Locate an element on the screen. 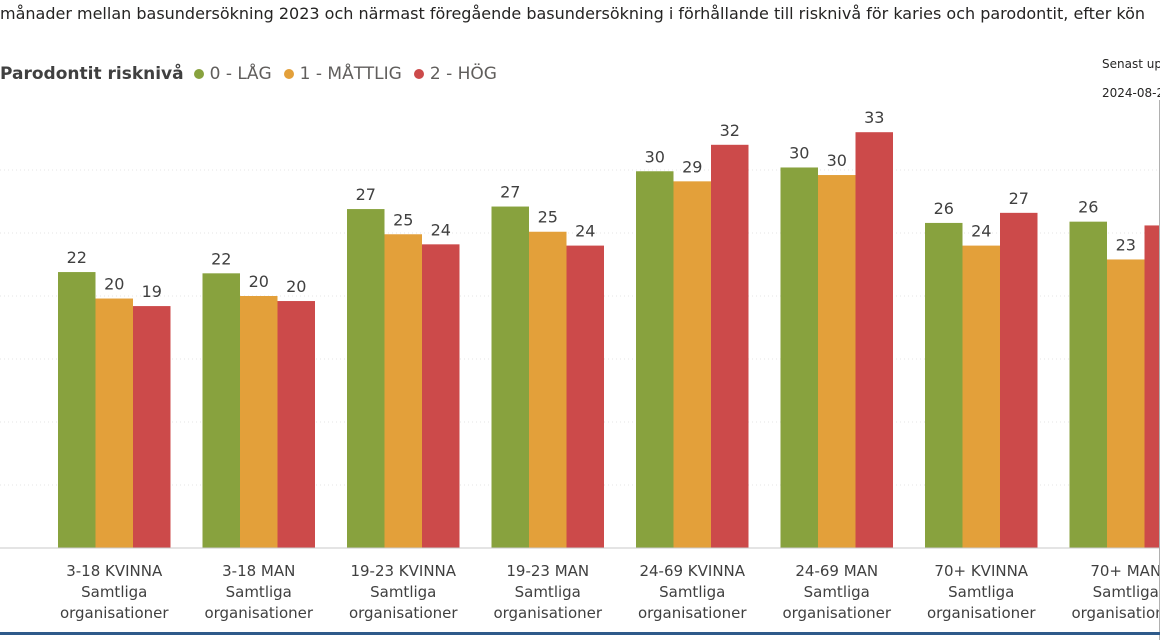 This screenshot has height=640, width=1160. category-label: 24-69 KVINNA is located at coordinates (692, 571).